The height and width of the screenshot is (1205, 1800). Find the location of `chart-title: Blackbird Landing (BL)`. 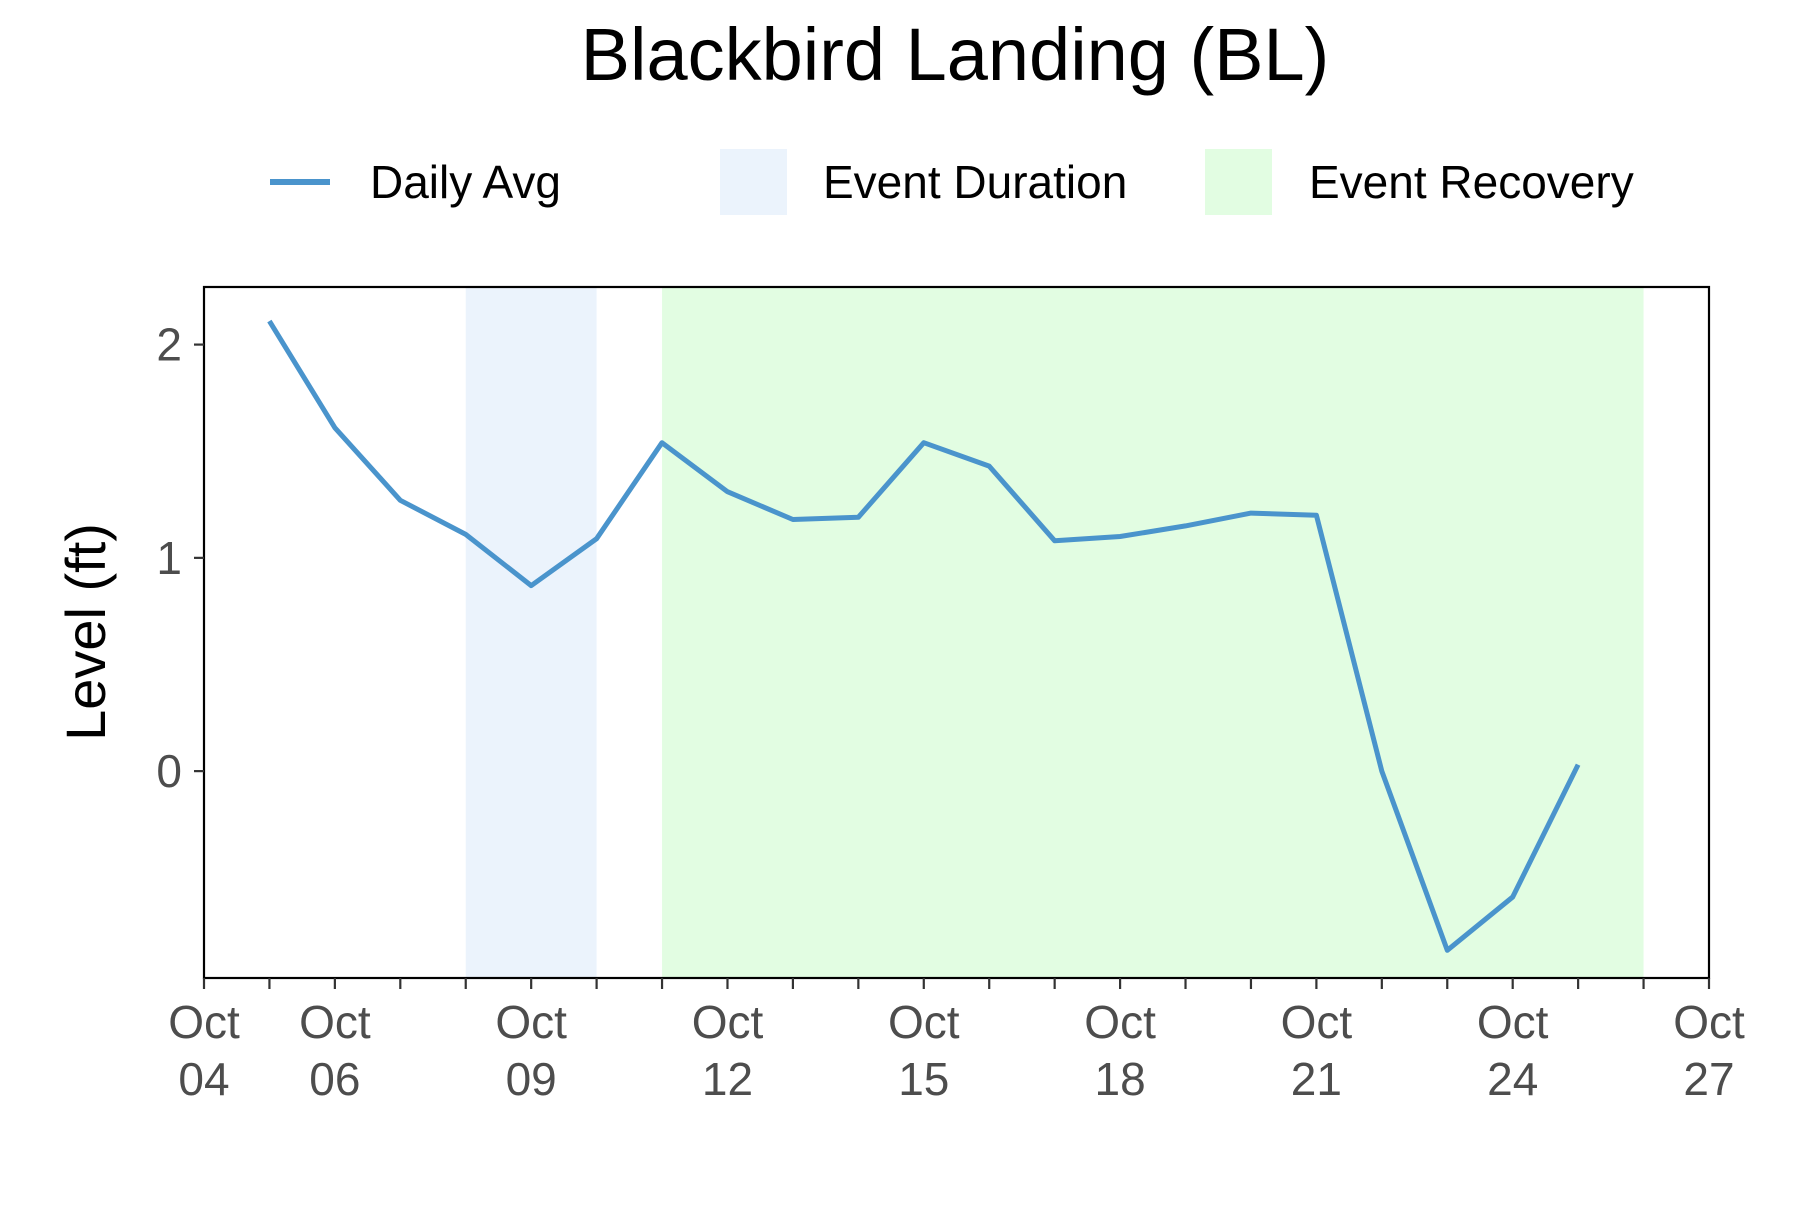

chart-title: Blackbird Landing (BL) is located at coordinates (955, 54).